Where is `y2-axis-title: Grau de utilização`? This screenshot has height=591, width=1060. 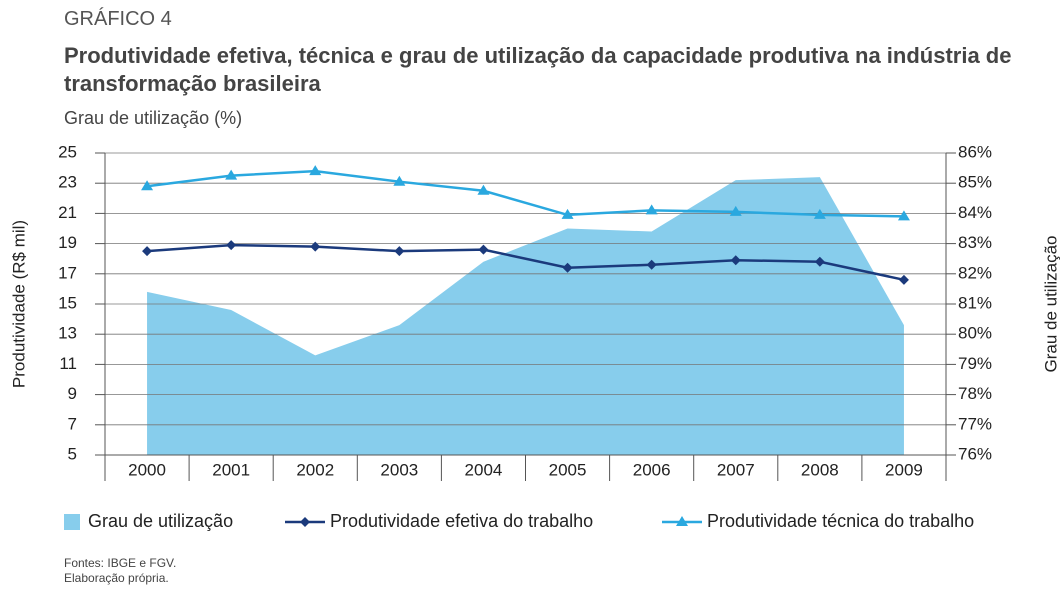
y2-axis-title: Grau de utilização is located at coordinates (1050, 303).